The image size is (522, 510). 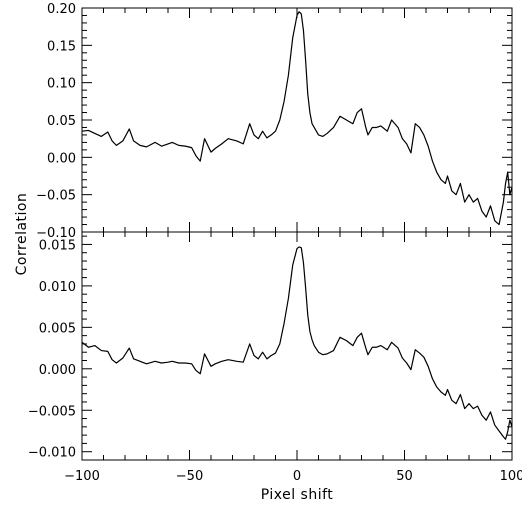 What do you see at coordinates (52, 411) in the screenshot?
I see `bottom-y-tick-label: −0.005` at bounding box center [52, 411].